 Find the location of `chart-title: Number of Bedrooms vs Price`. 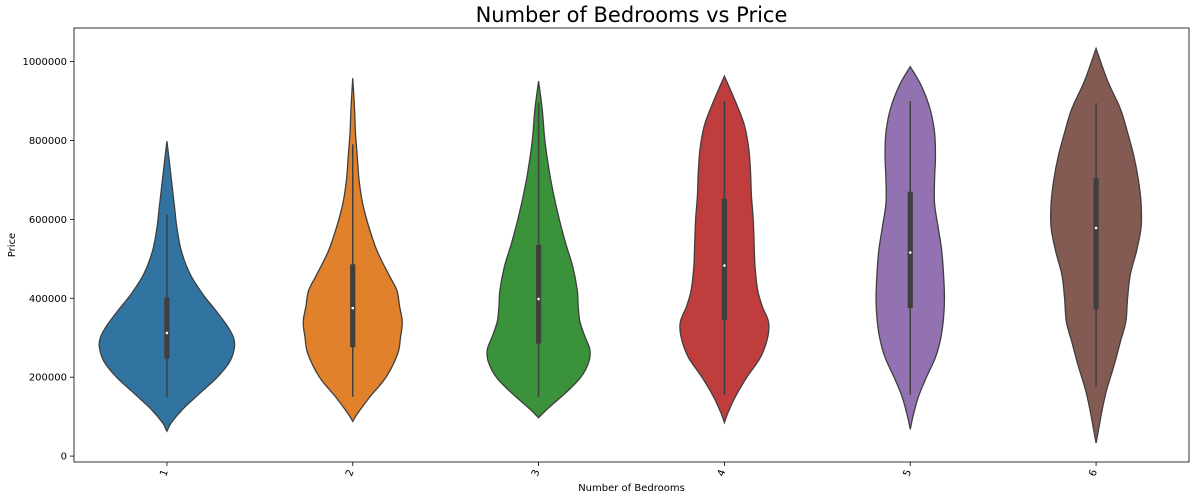

chart-title: Number of Bedrooms vs Price is located at coordinates (632, 15).